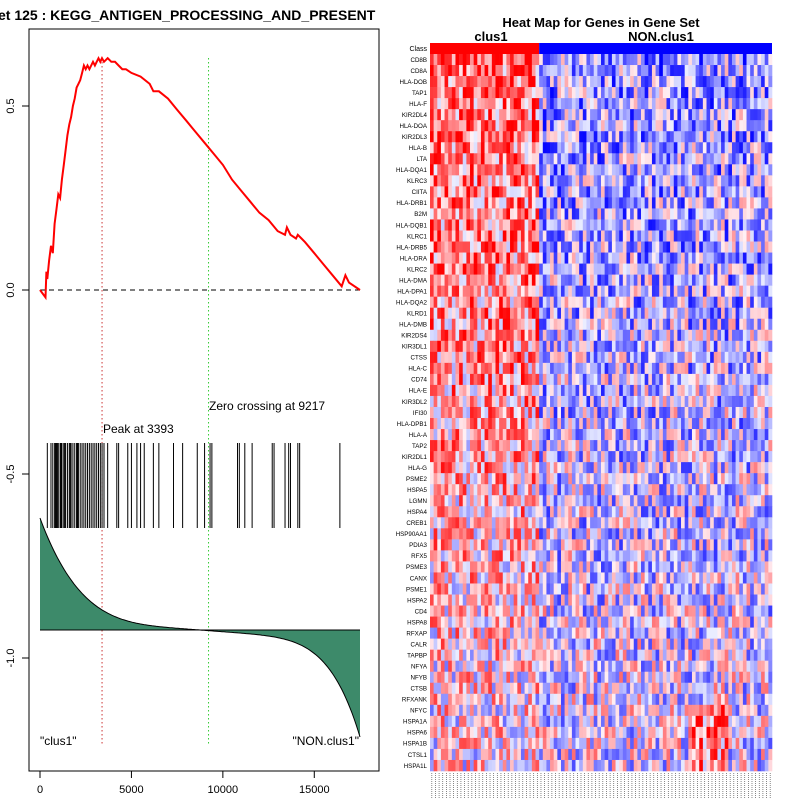 Image resolution: width=800 pixels, height=800 pixels. Describe the element at coordinates (418, 689) in the screenshot. I see `gene-label: CTSB` at that location.